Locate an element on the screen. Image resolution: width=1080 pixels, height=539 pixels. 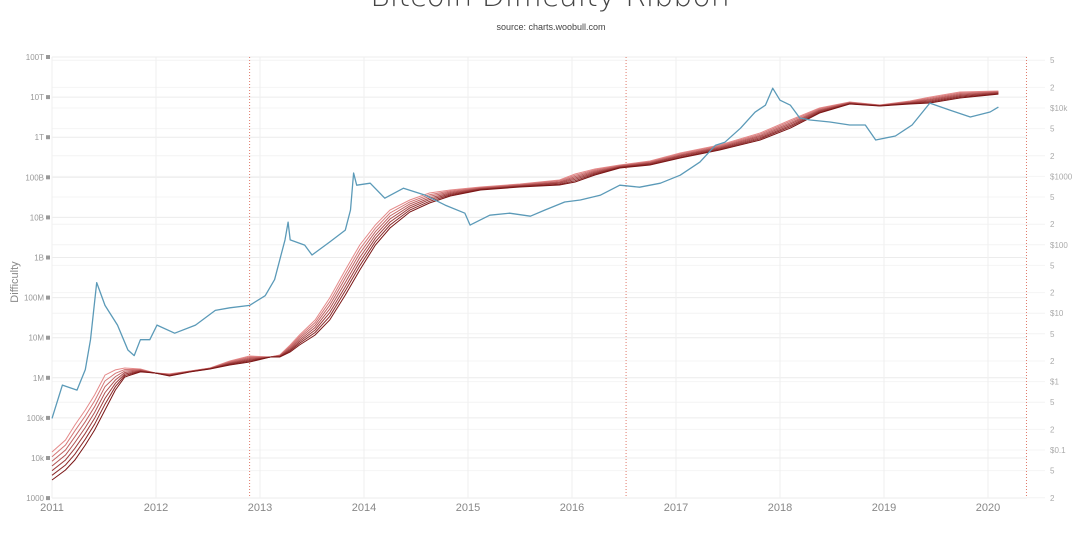
y-left-tick-label: 1T is located at coordinates (39, 137).